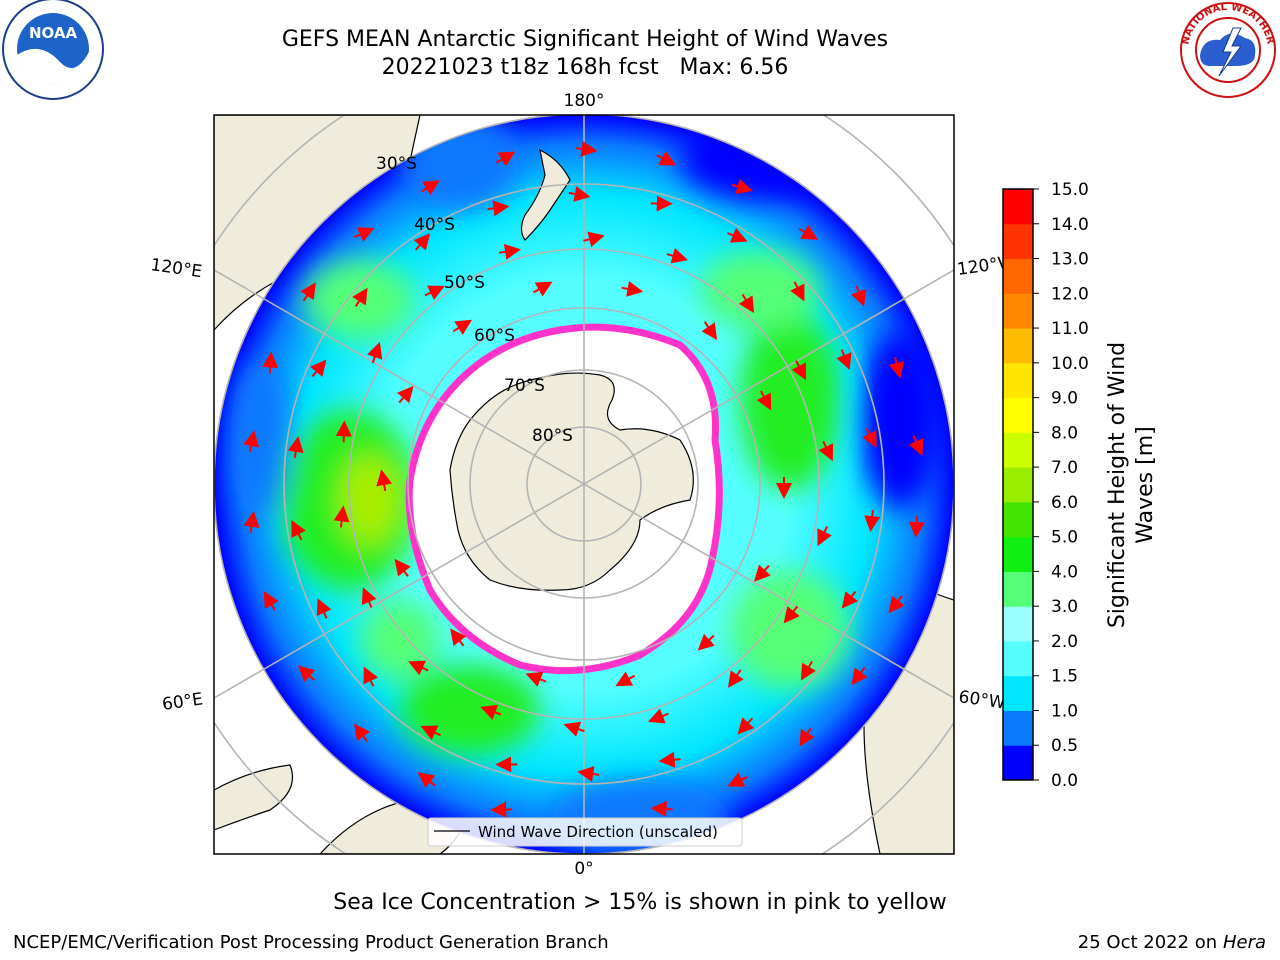 This screenshot has height=960, width=1280. I want to click on machine-name: Hera, so click(1244, 942).